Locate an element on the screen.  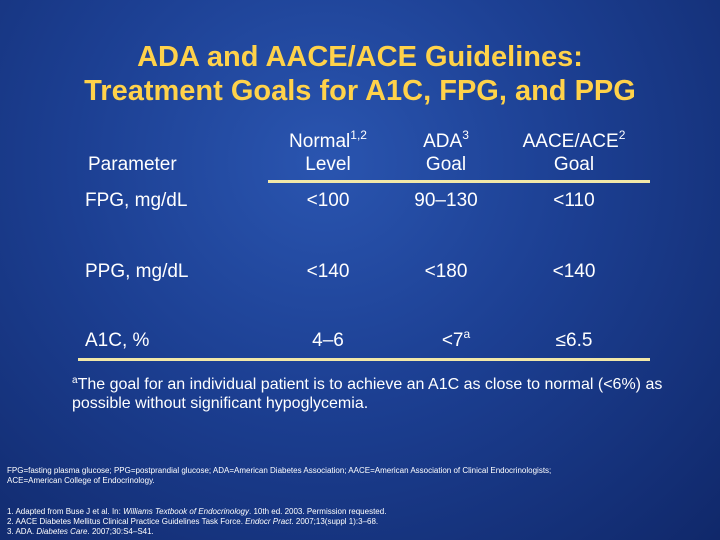
row-fpg-normal: <100 is located at coordinates (328, 200).